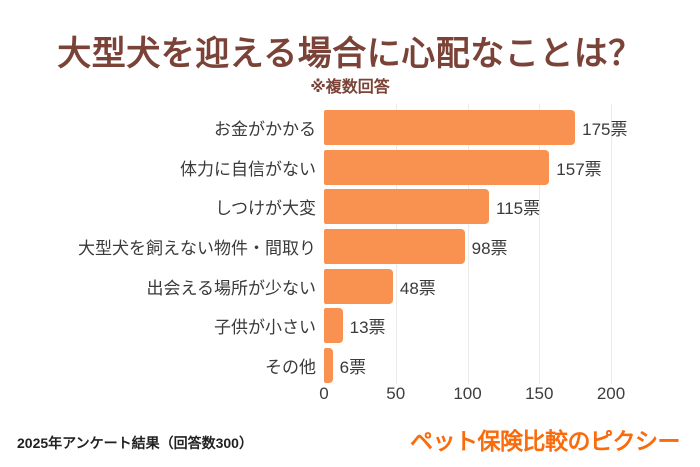 Image resolution: width=700 pixels, height=467 pixels. What do you see at coordinates (579, 169) in the screenshot?
I see `value-label: 157票` at bounding box center [579, 169].